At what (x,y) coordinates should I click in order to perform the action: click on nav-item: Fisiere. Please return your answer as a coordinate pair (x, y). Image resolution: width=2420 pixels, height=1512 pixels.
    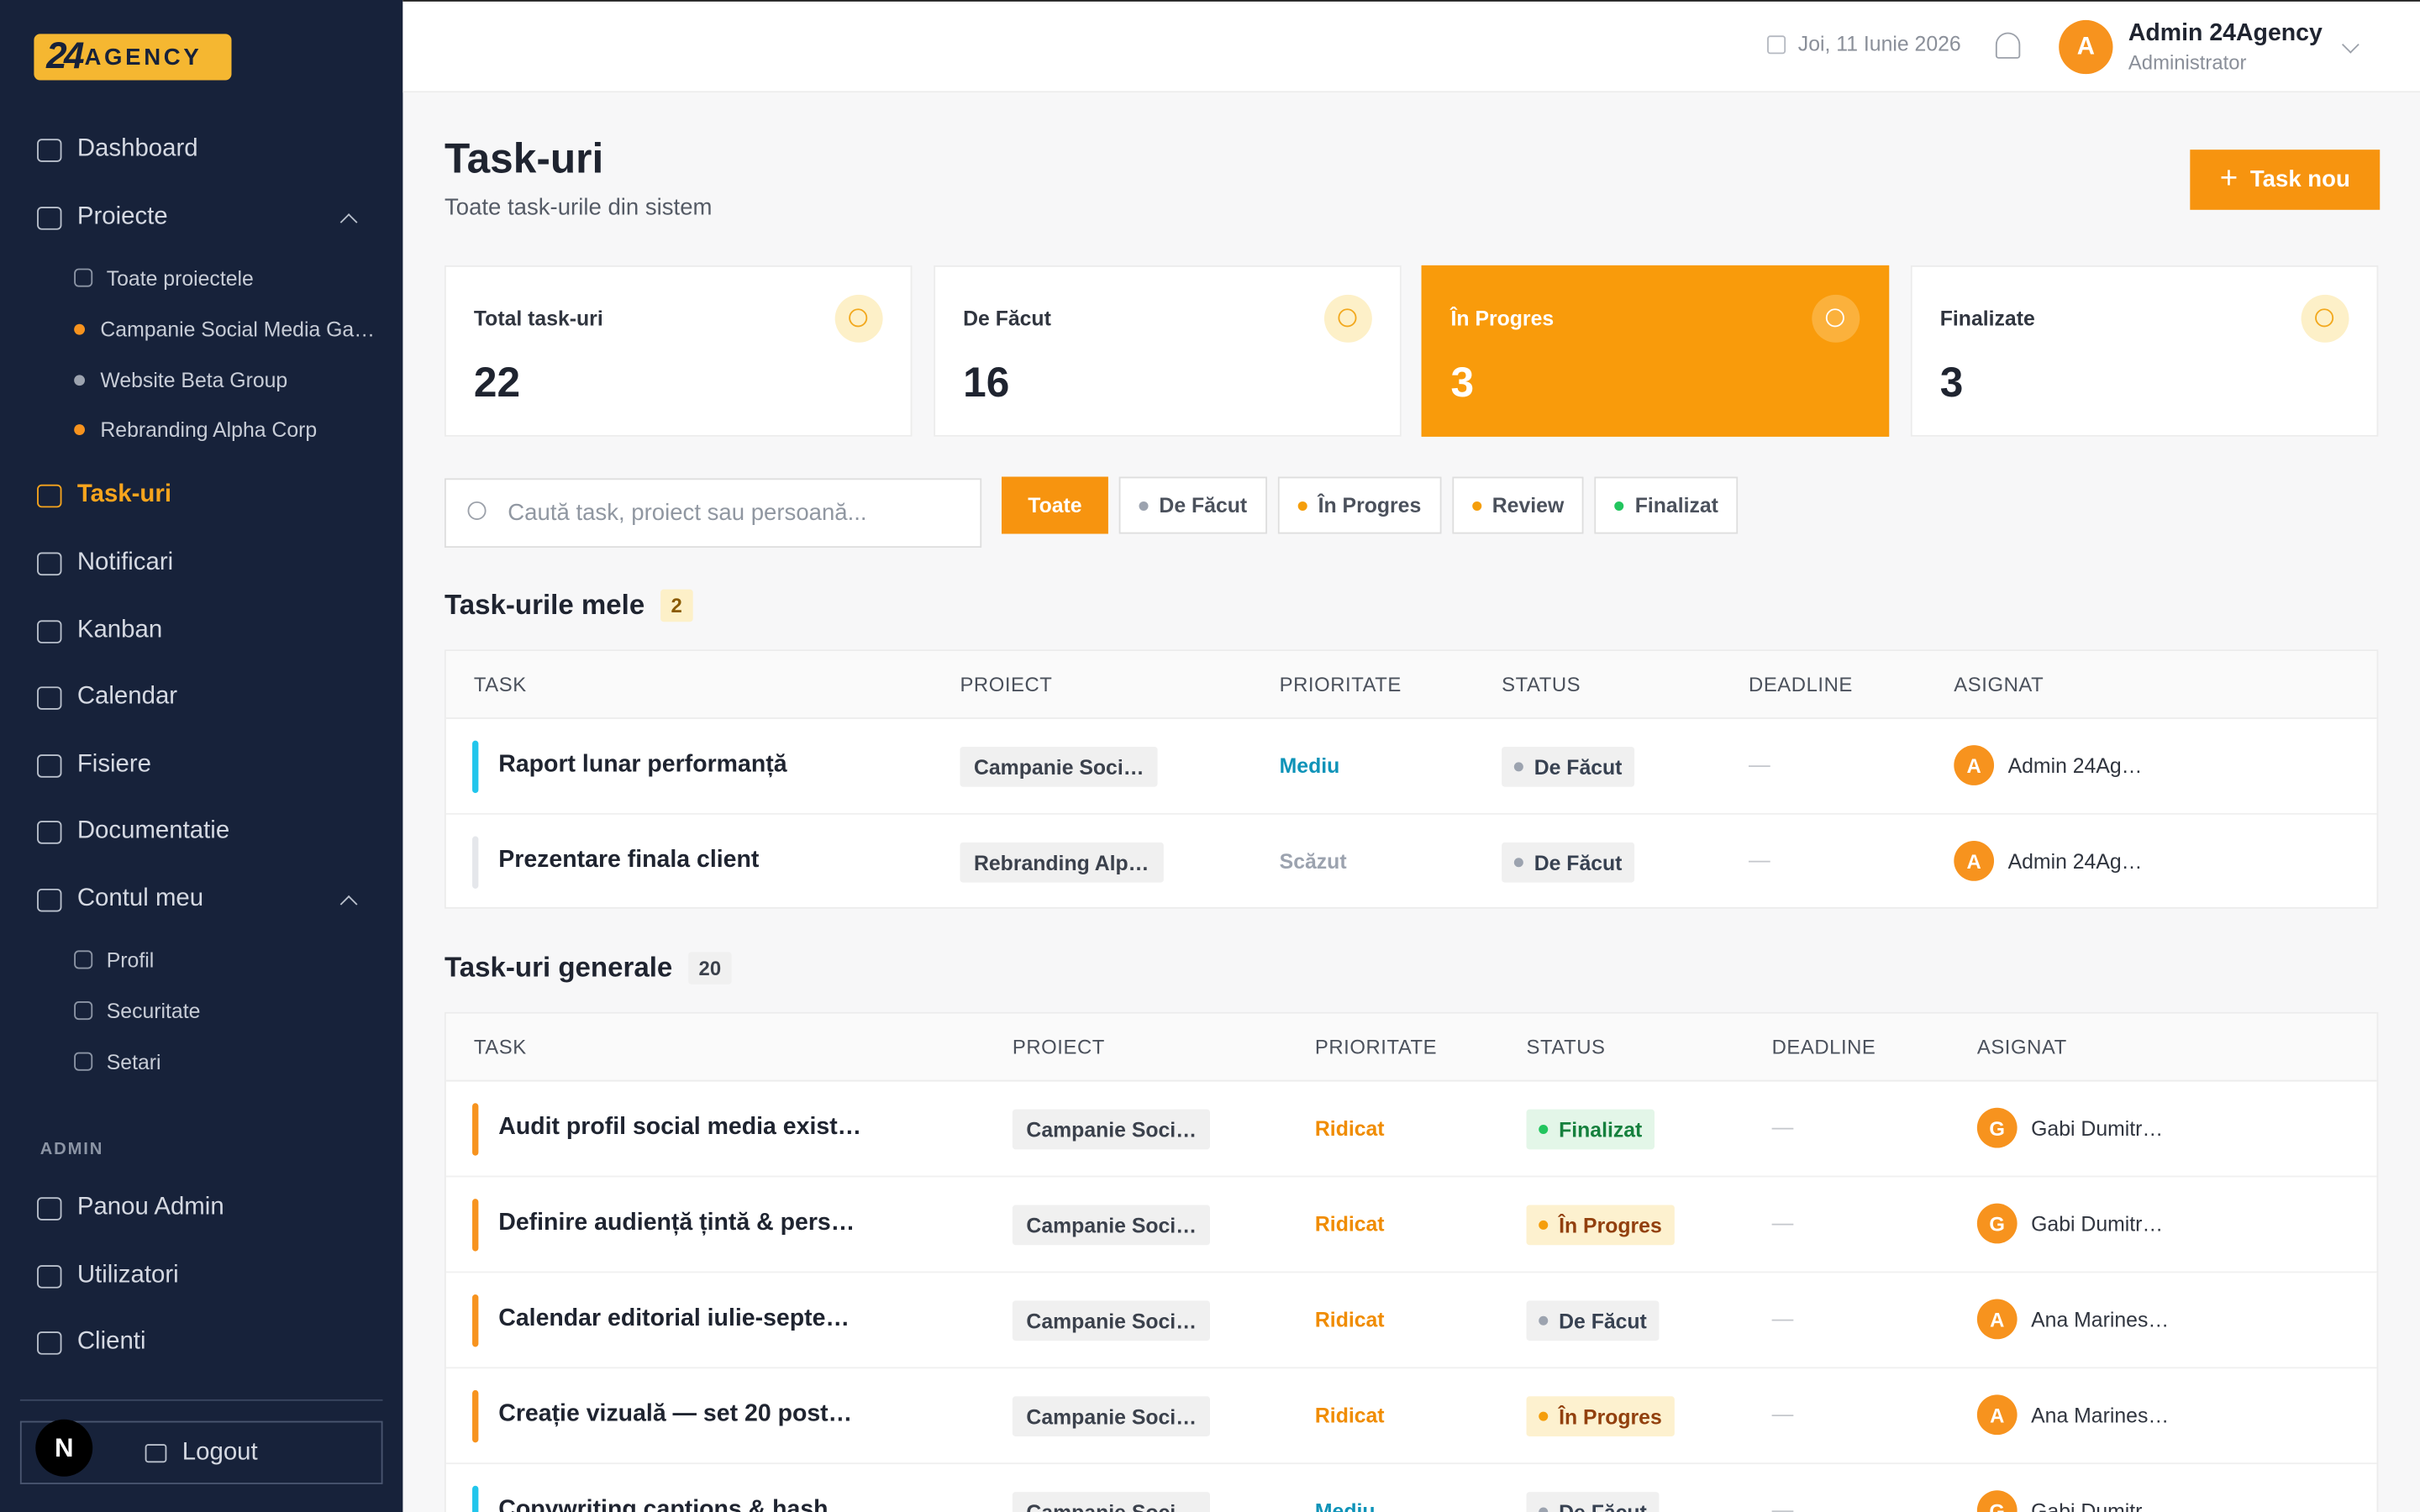
    Looking at the image, I should click on (94, 765).